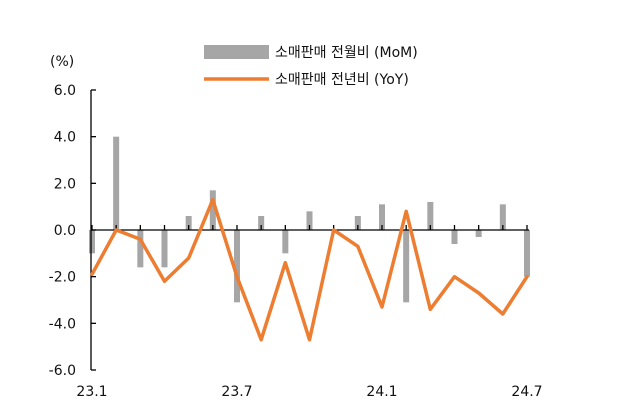  What do you see at coordinates (65, 184) in the screenshot?
I see `y-tick-label: 2.0` at bounding box center [65, 184].